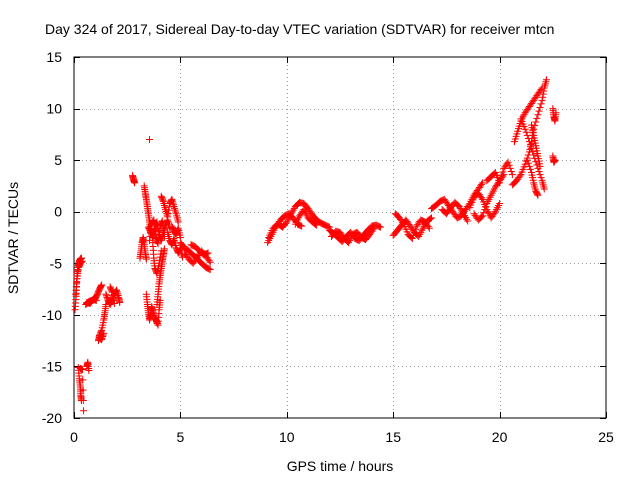 The width and height of the screenshot is (640, 480). What do you see at coordinates (393, 437) in the screenshot?
I see `x-tick-label: 15` at bounding box center [393, 437].